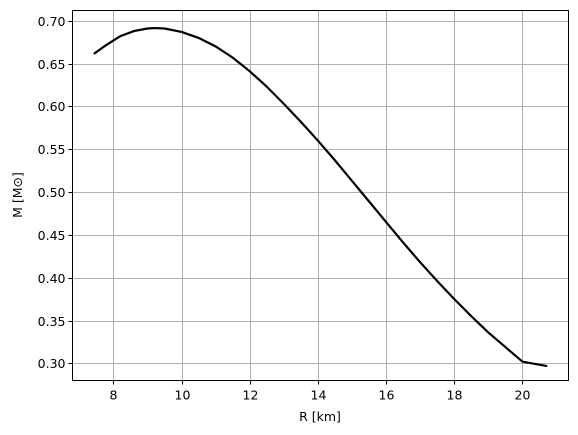  Describe the element at coordinates (52, 363) in the screenshot. I see `y-tick-label: 0.30` at that location.